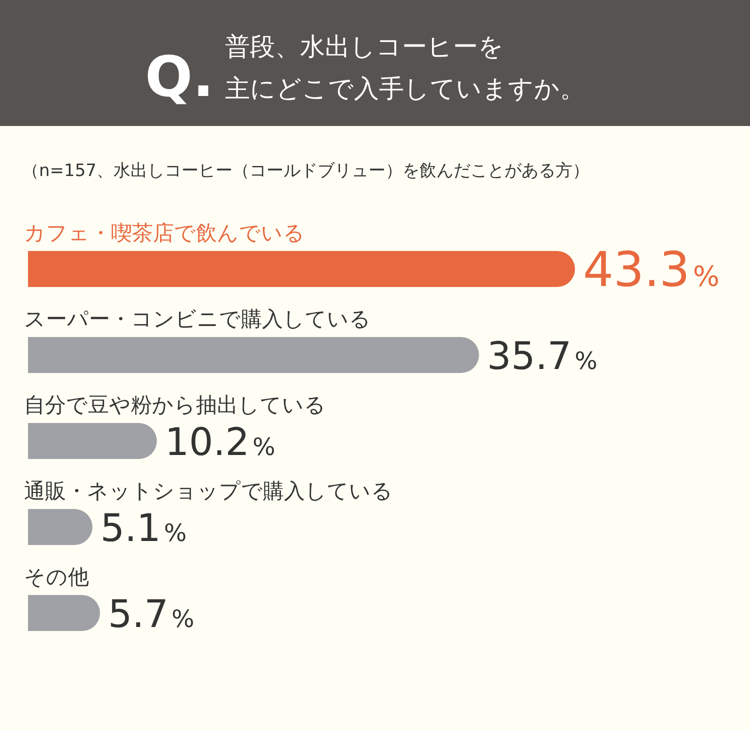 Image resolution: width=750 pixels, height=730 pixels. I want to click on y-tick-label: その他, so click(56, 577).